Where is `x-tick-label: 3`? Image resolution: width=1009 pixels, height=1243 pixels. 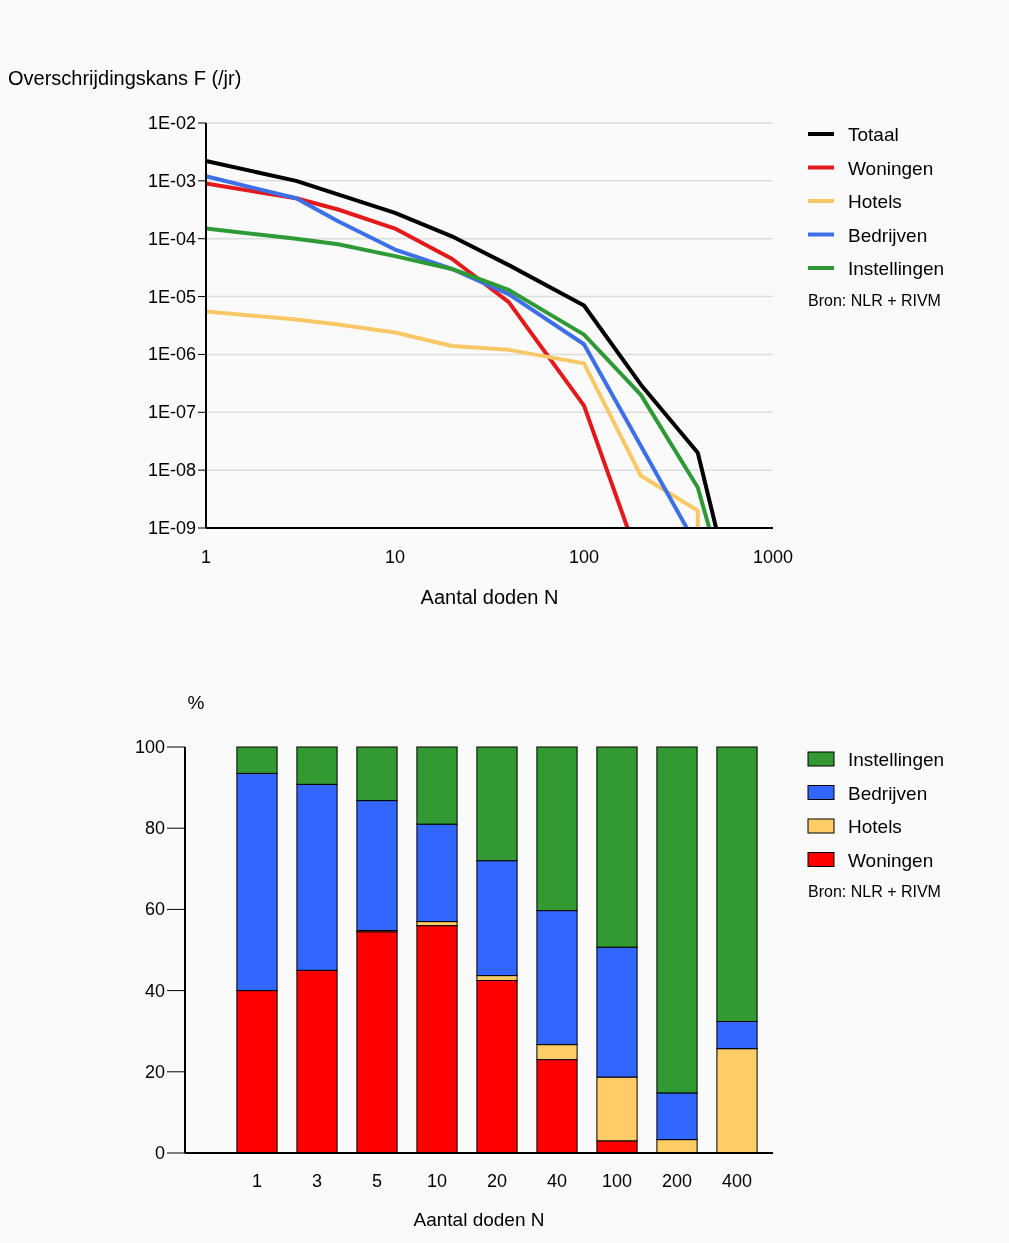 x-tick-label: 3 is located at coordinates (317, 1181).